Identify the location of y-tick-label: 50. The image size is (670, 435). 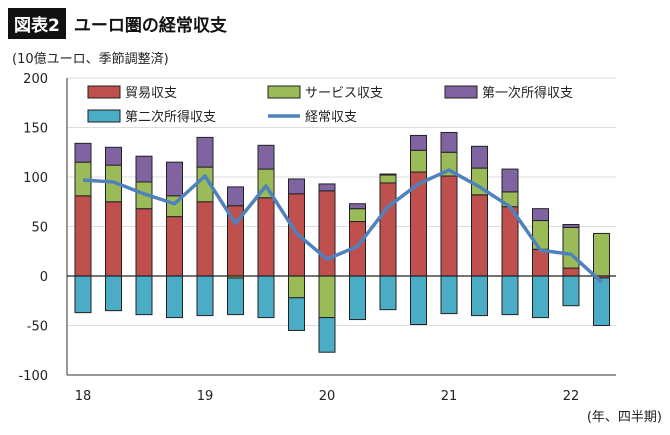
(39, 228).